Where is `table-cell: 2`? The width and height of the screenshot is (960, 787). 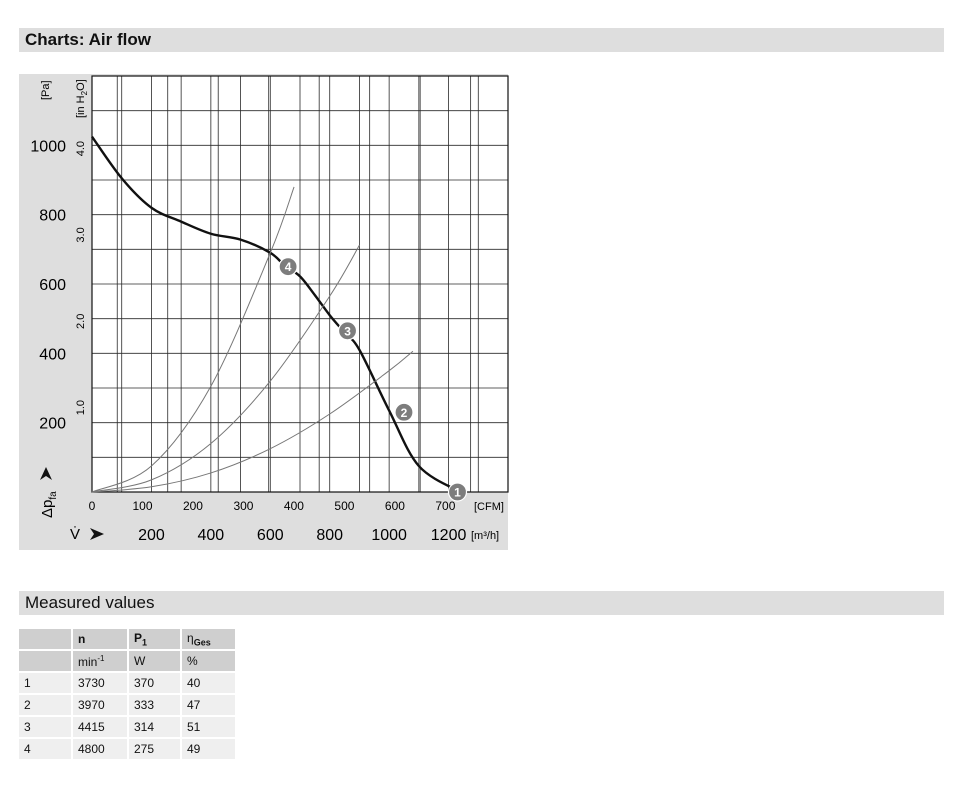 table-cell: 2 is located at coordinates (45, 705).